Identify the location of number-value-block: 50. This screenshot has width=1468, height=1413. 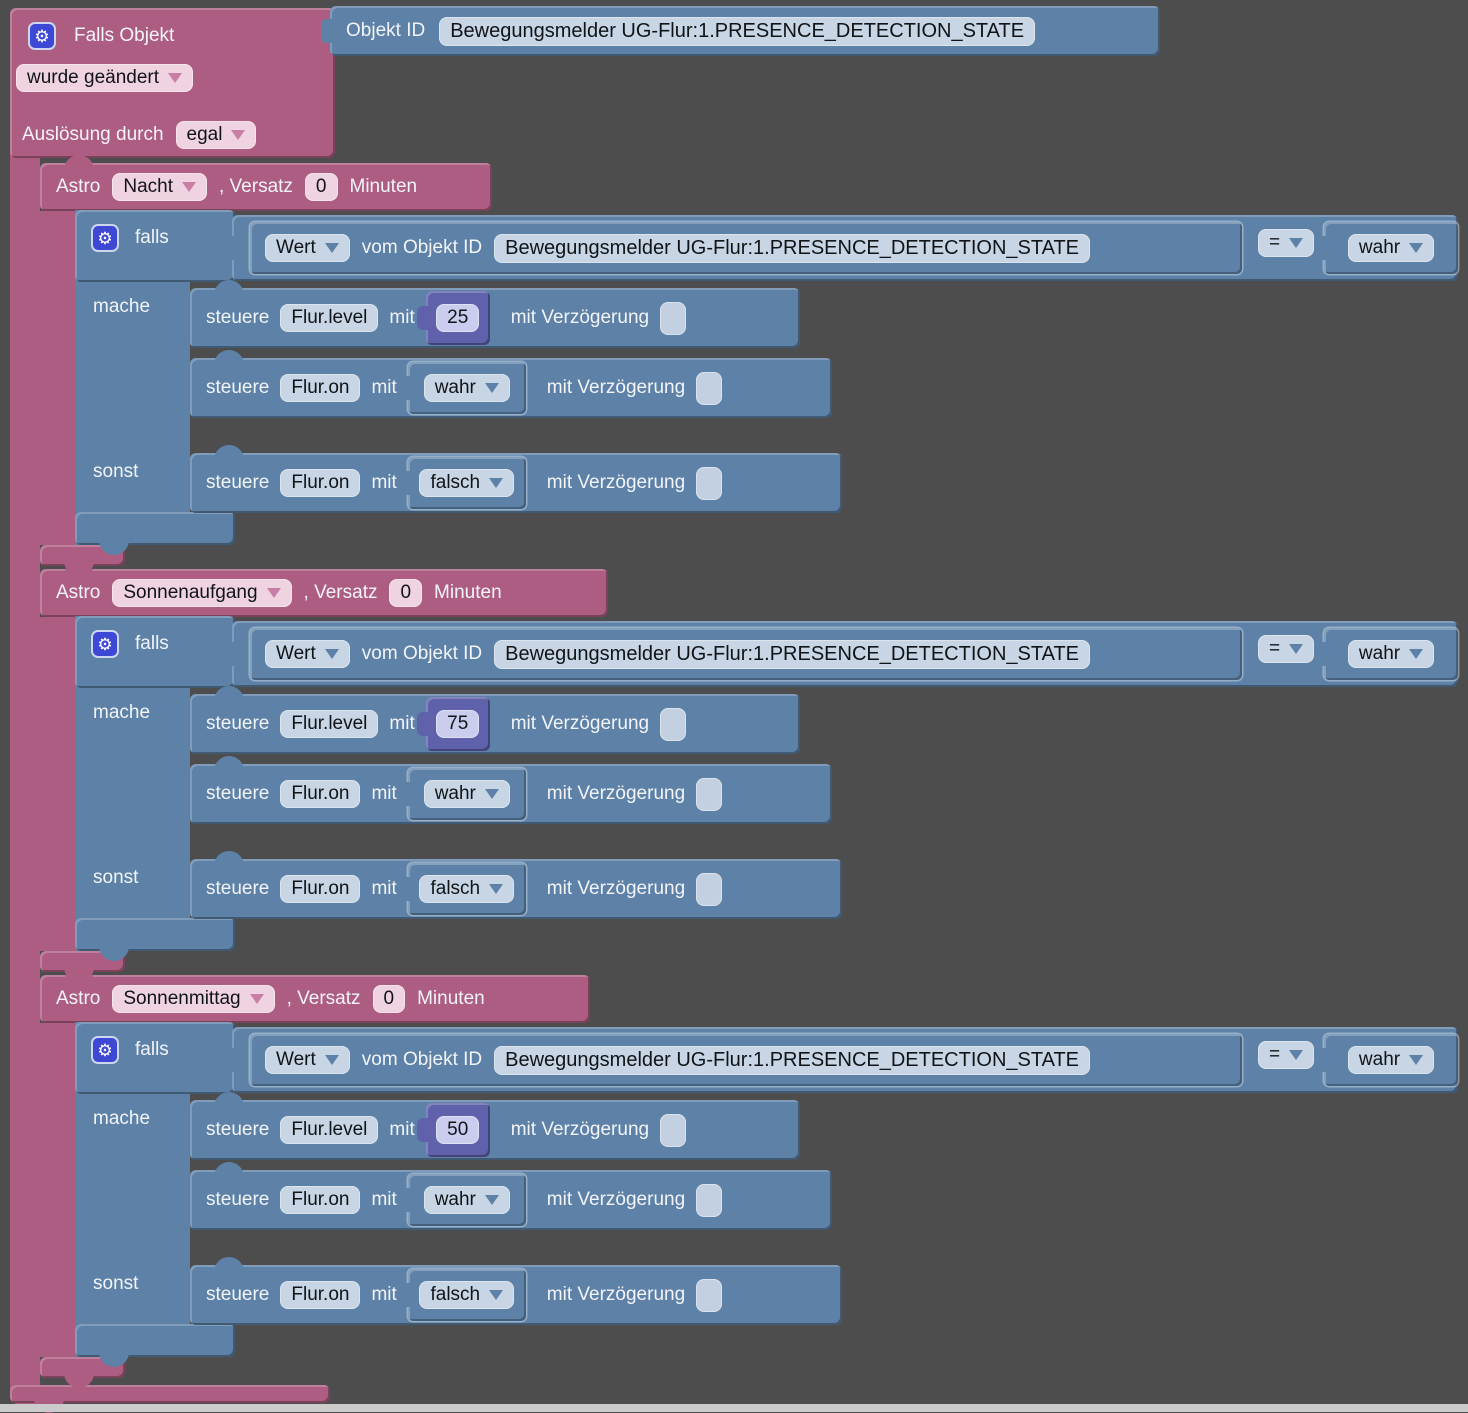
(457, 1130).